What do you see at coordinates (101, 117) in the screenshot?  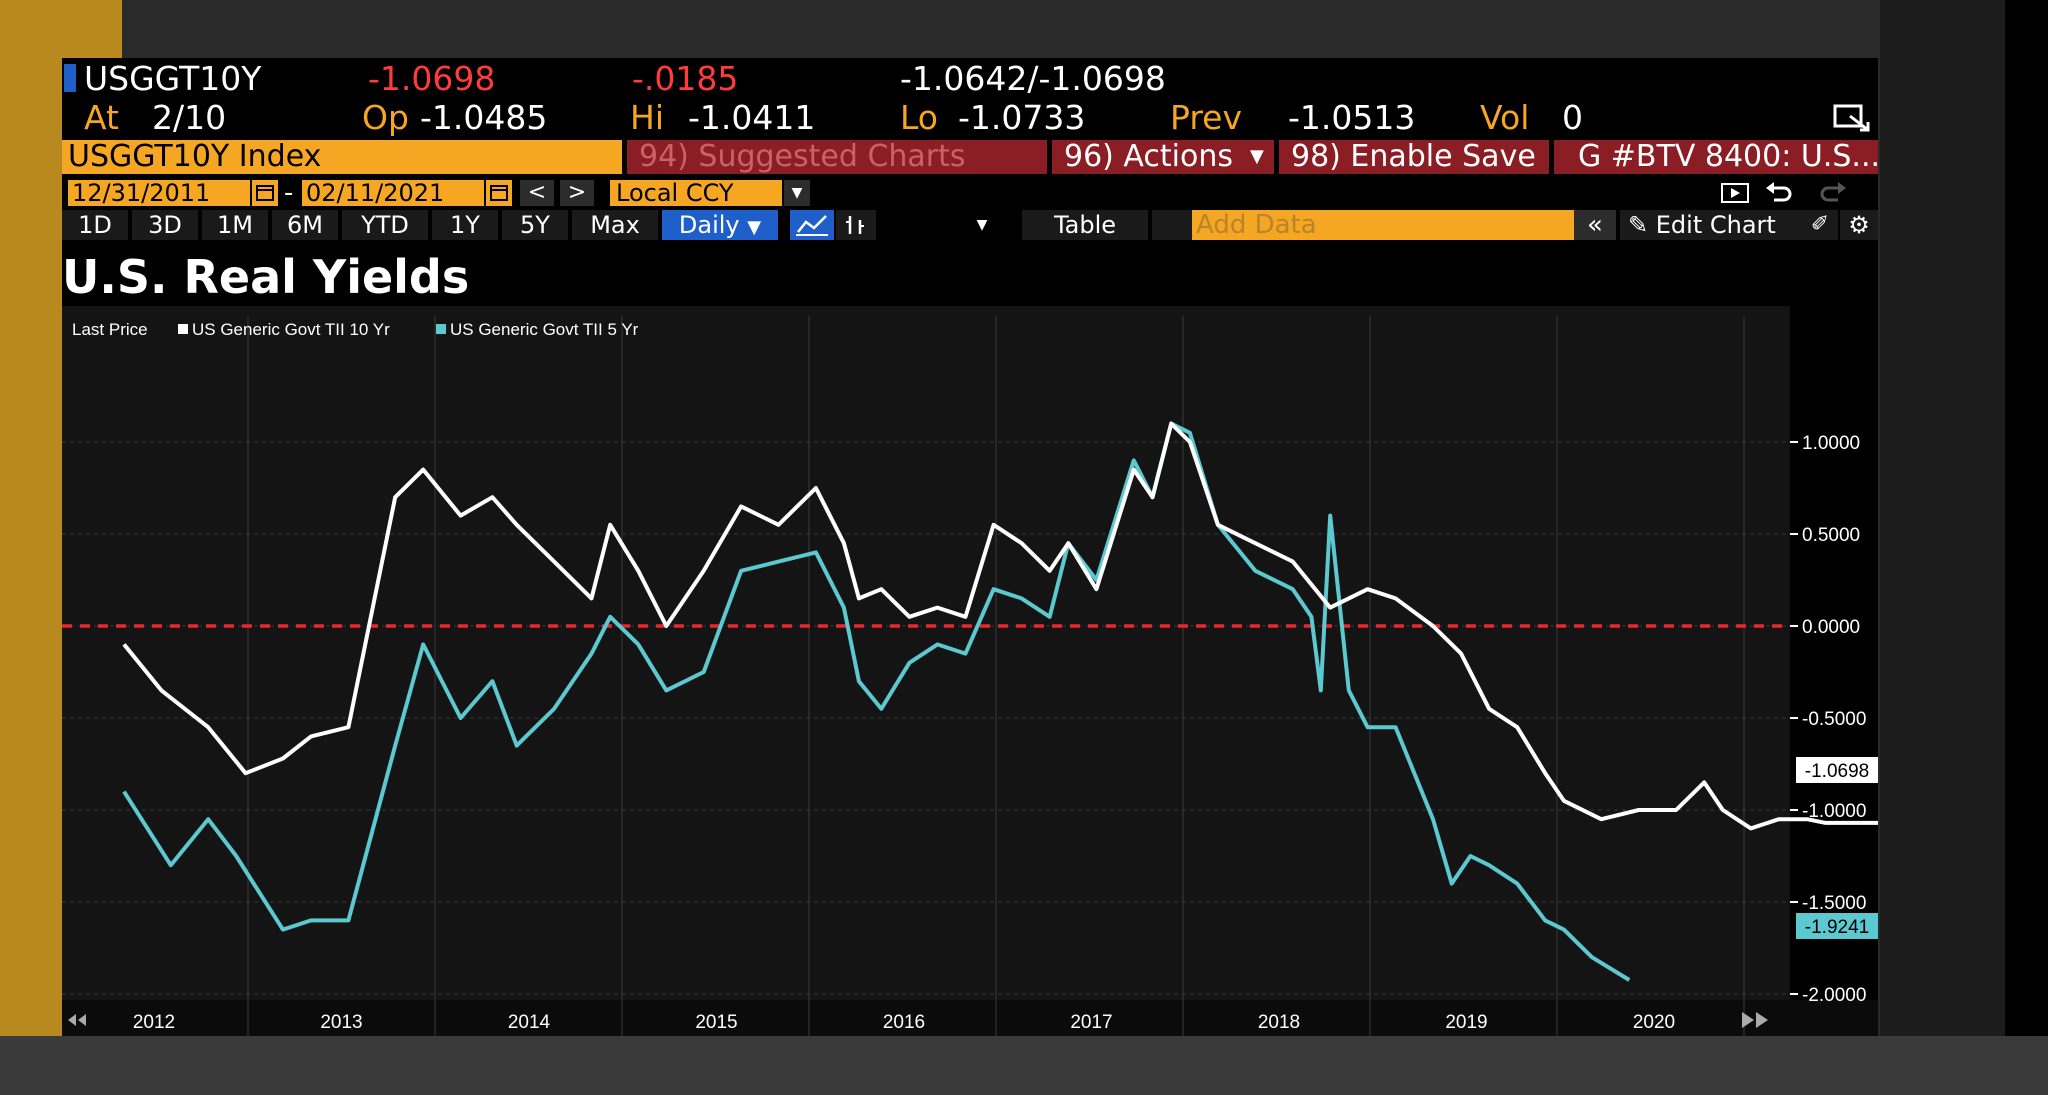 I see `at-label: At` at bounding box center [101, 117].